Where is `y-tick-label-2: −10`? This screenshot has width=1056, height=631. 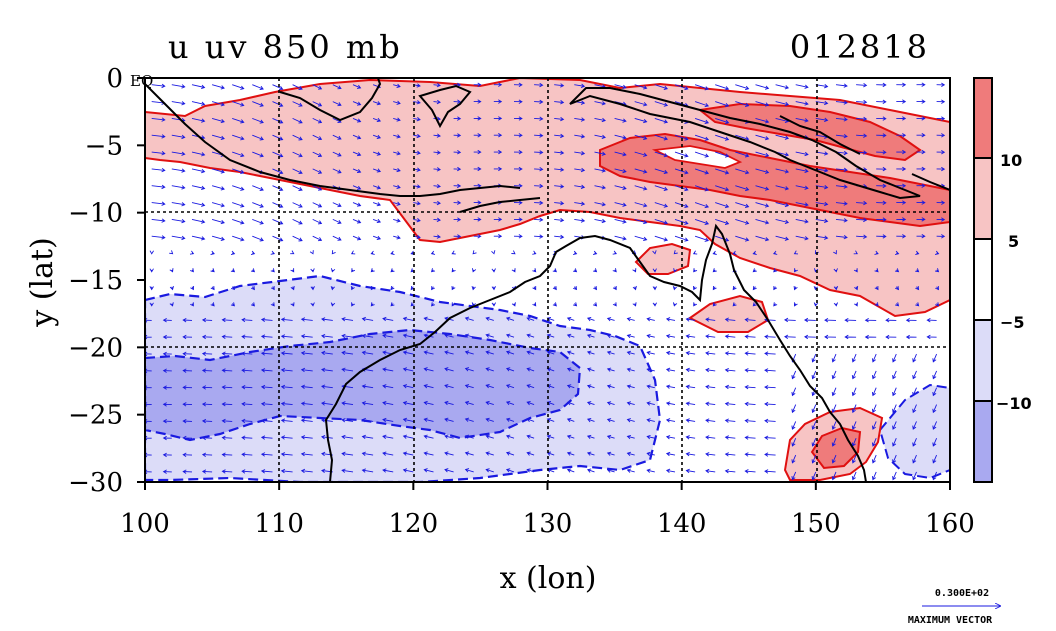 y-tick-label-2: −10 is located at coordinates (95, 214).